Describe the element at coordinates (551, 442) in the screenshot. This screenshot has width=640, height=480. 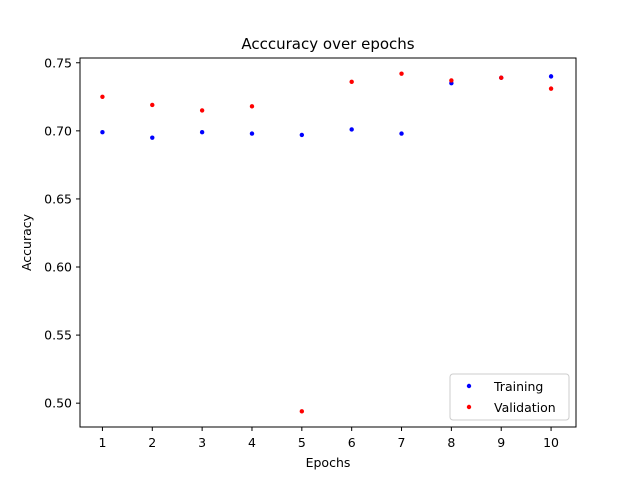
I see `x-tick-label: 10` at that location.